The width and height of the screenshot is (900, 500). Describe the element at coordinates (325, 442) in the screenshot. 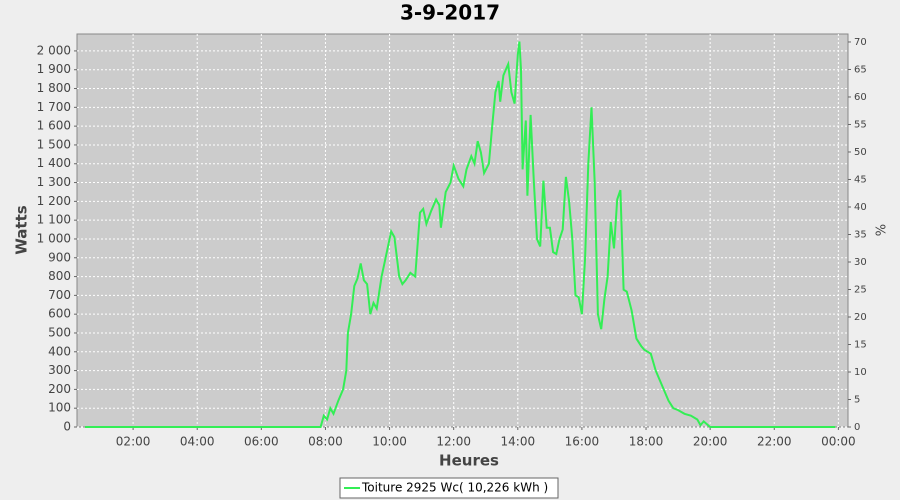

I see `x-tick-label: 08:00` at that location.